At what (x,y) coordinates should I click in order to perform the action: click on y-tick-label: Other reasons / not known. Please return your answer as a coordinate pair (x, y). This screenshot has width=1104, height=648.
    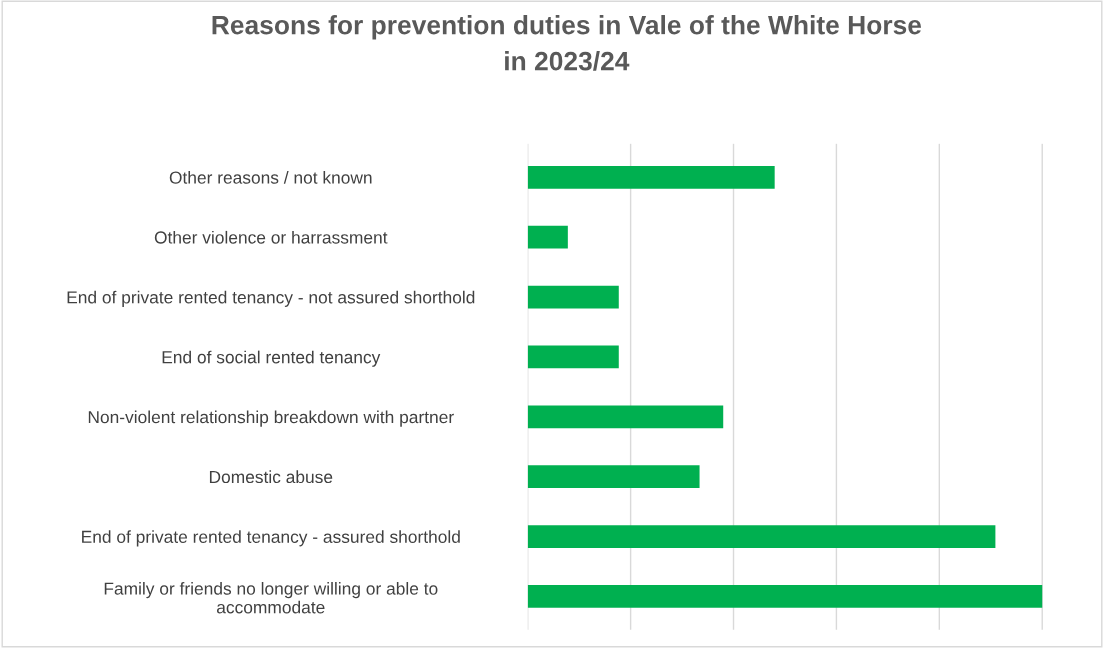
    Looking at the image, I should click on (270, 177).